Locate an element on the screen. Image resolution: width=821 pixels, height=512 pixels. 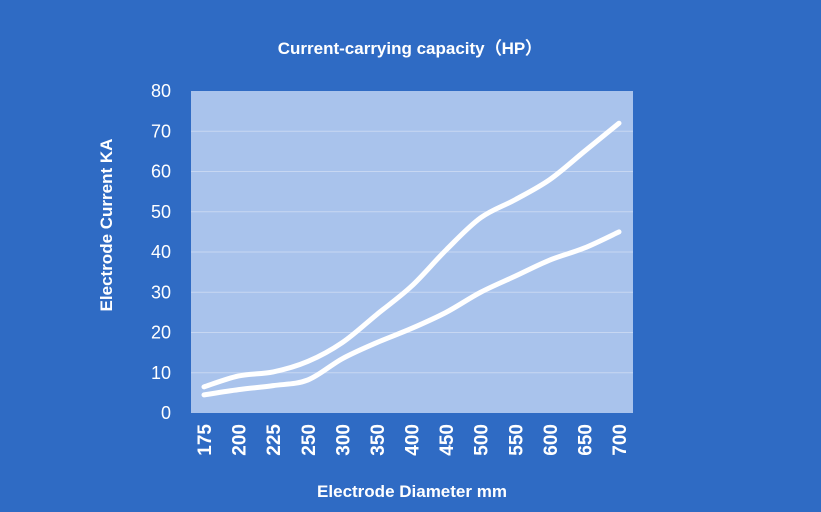
x-tick-label: 400 is located at coordinates (413, 440).